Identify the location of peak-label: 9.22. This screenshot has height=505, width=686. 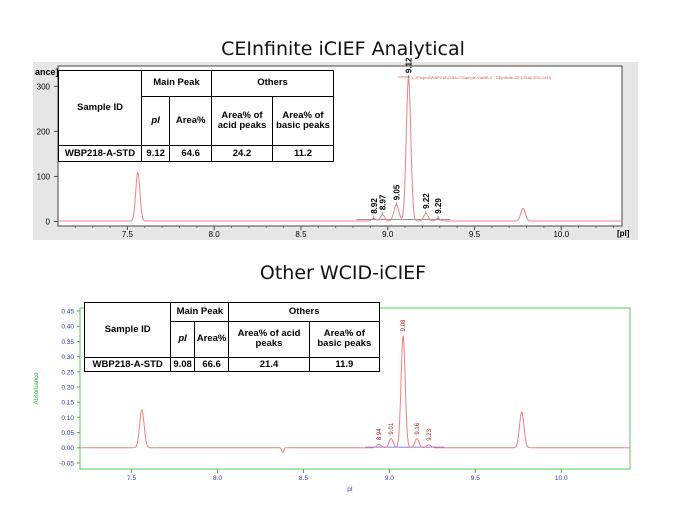
(426, 201).